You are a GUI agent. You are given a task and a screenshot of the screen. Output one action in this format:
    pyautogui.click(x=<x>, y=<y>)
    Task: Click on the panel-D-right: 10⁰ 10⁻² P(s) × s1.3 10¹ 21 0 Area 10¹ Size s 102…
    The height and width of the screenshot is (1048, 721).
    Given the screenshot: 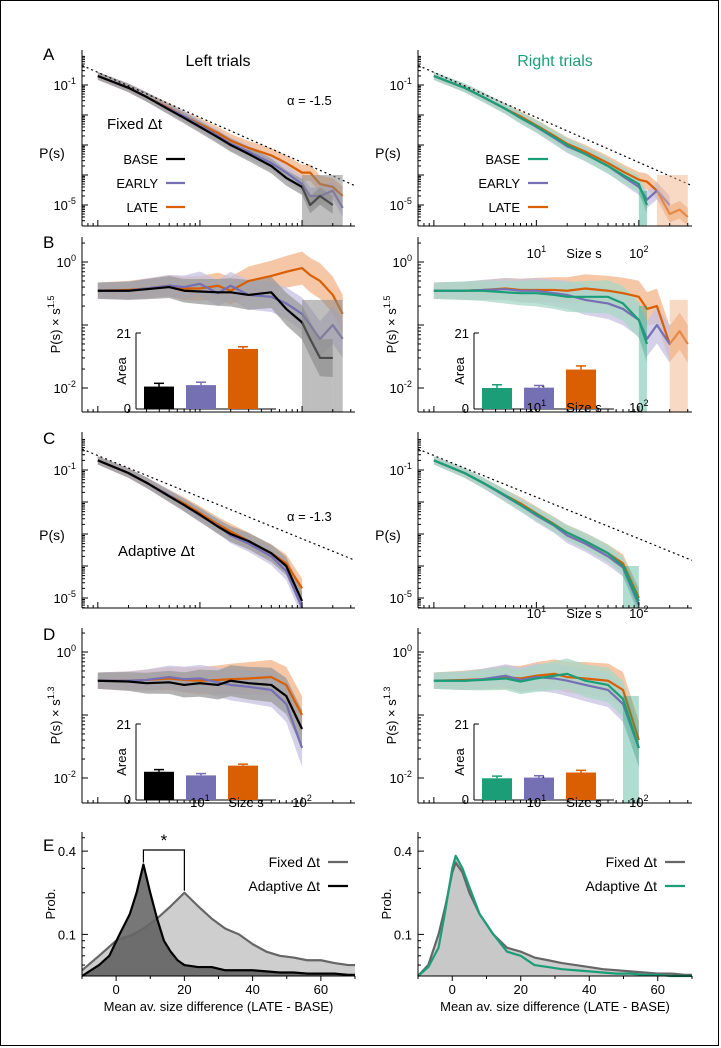 What is the action you would take?
    pyautogui.click(x=537, y=707)
    